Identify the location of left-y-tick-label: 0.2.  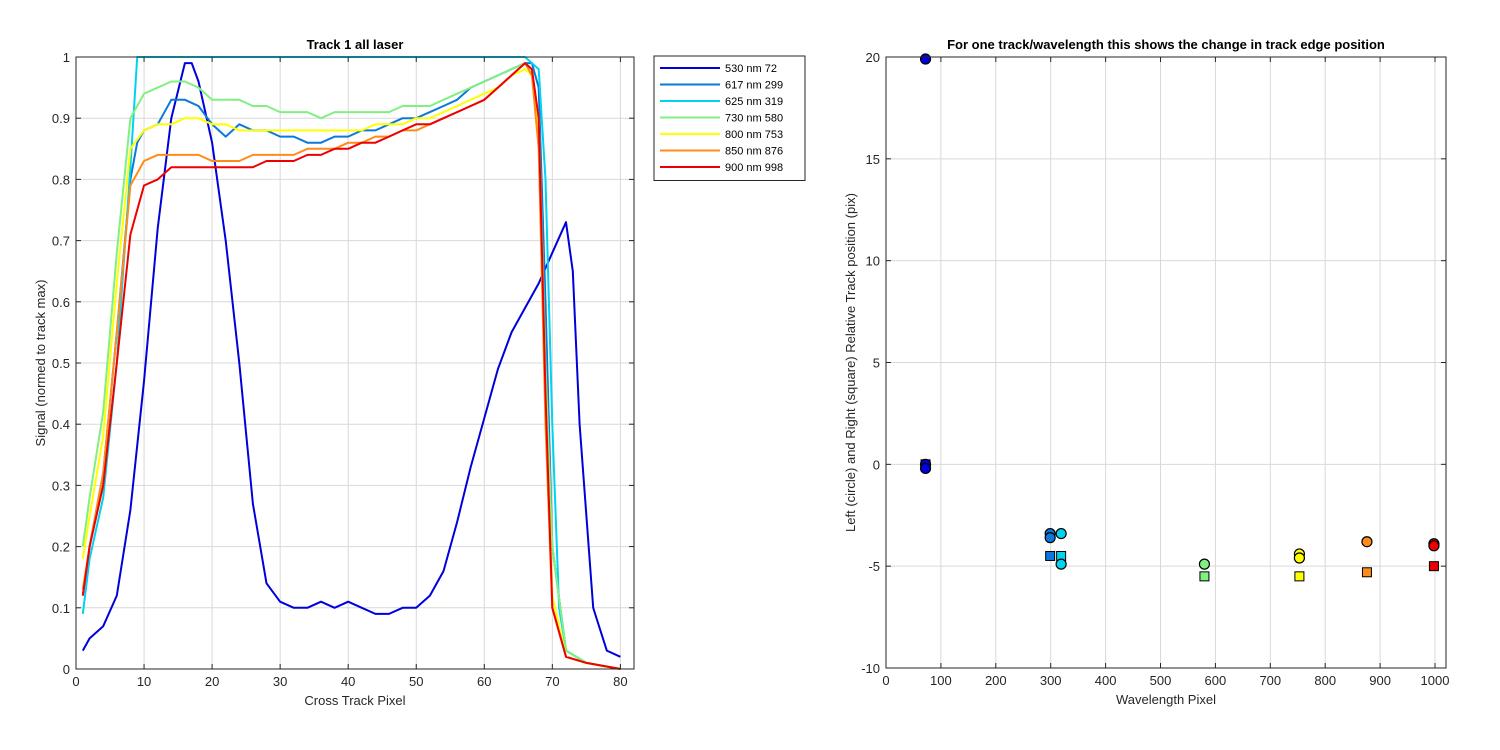
(61, 547).